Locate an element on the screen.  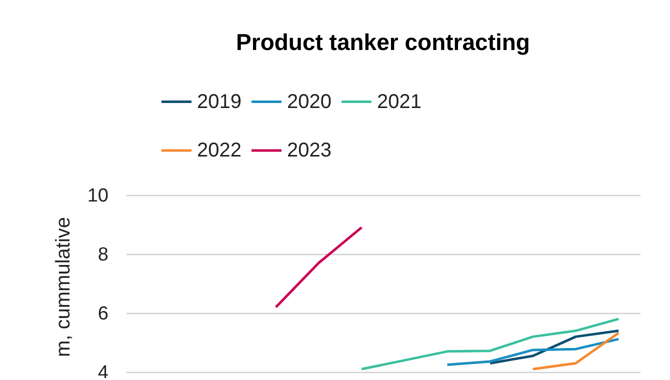
y-tick-label: 10 is located at coordinates (97, 196).